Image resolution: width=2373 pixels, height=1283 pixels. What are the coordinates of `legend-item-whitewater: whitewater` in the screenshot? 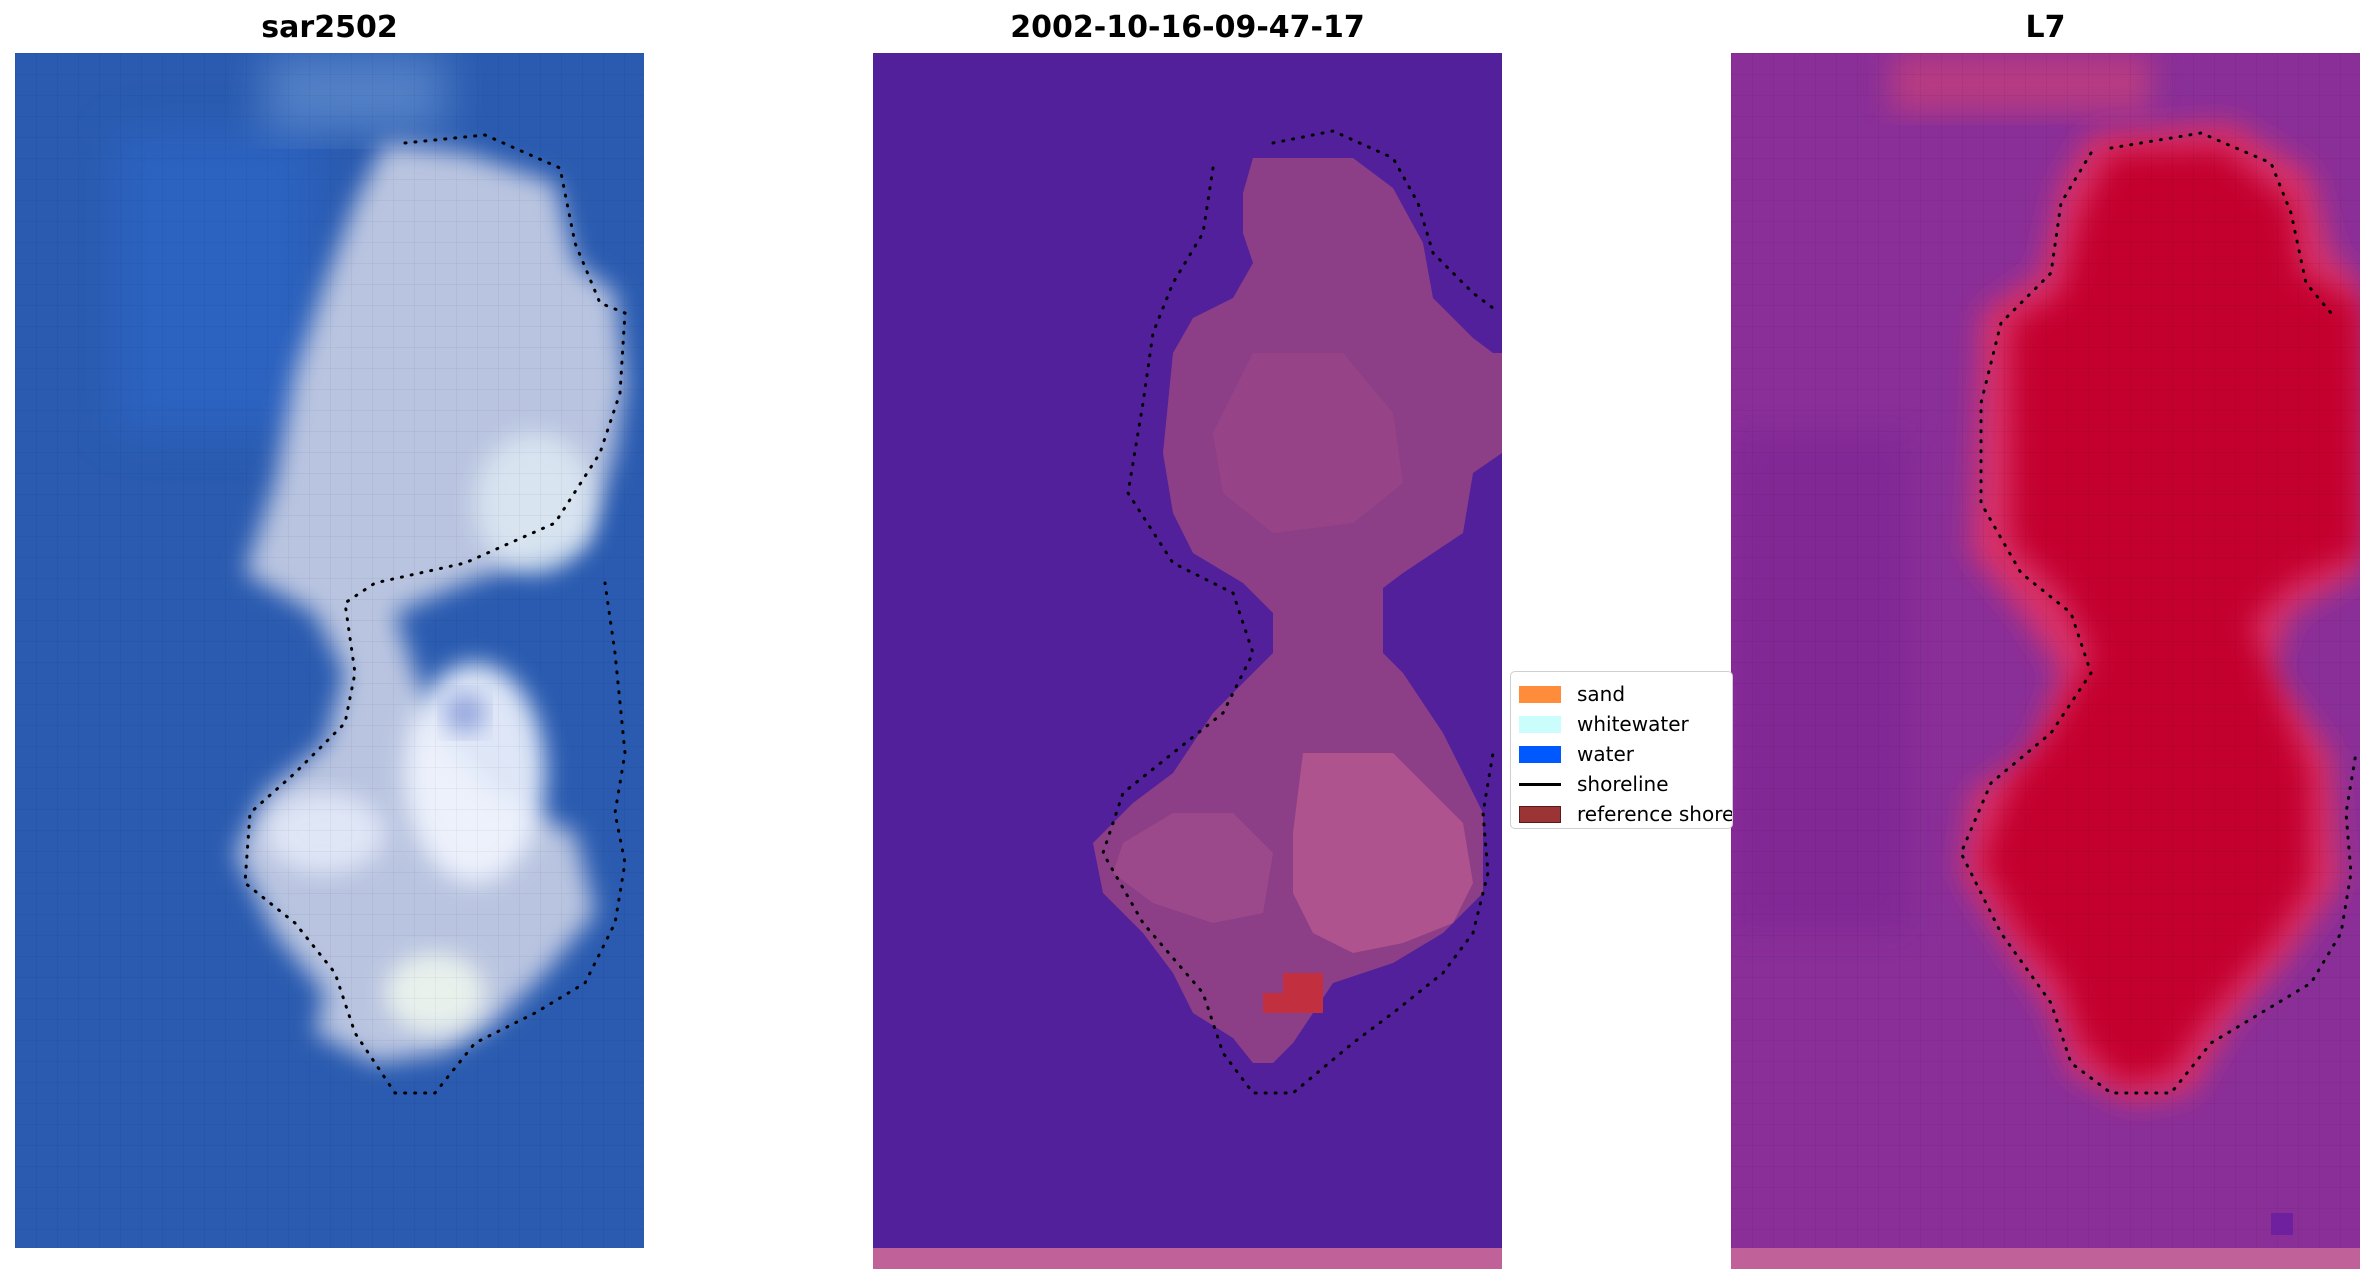 It's located at (1604, 724).